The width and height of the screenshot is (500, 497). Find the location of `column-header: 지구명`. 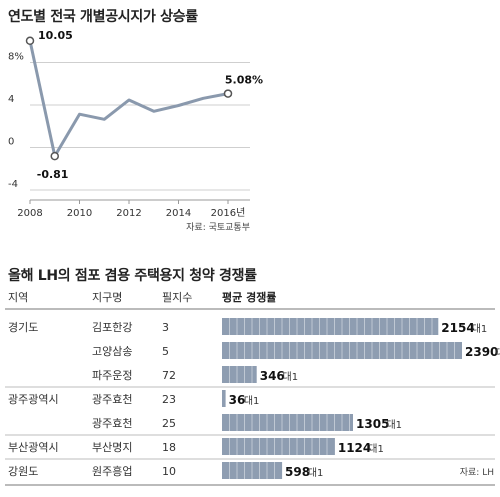

column-header: 지구명 is located at coordinates (107, 297).